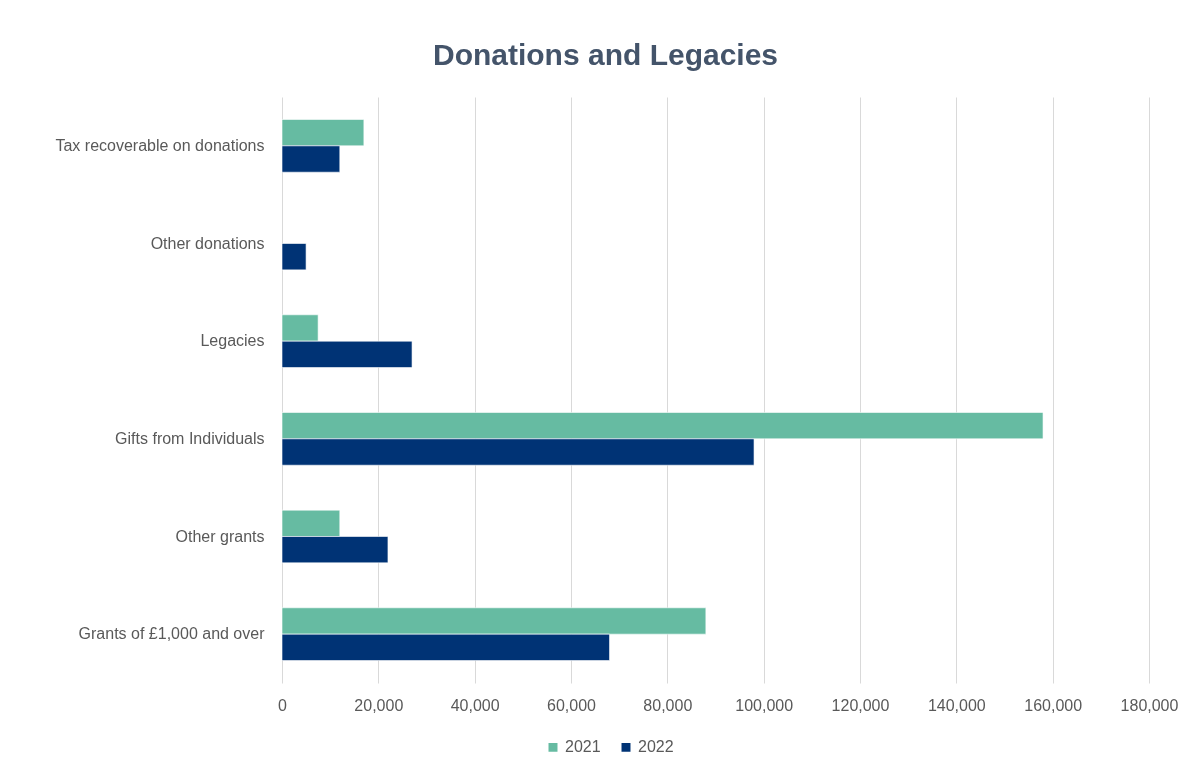 This screenshot has width=1192, height=771. I want to click on chart-title: Donations and Legacies, so click(605, 54).